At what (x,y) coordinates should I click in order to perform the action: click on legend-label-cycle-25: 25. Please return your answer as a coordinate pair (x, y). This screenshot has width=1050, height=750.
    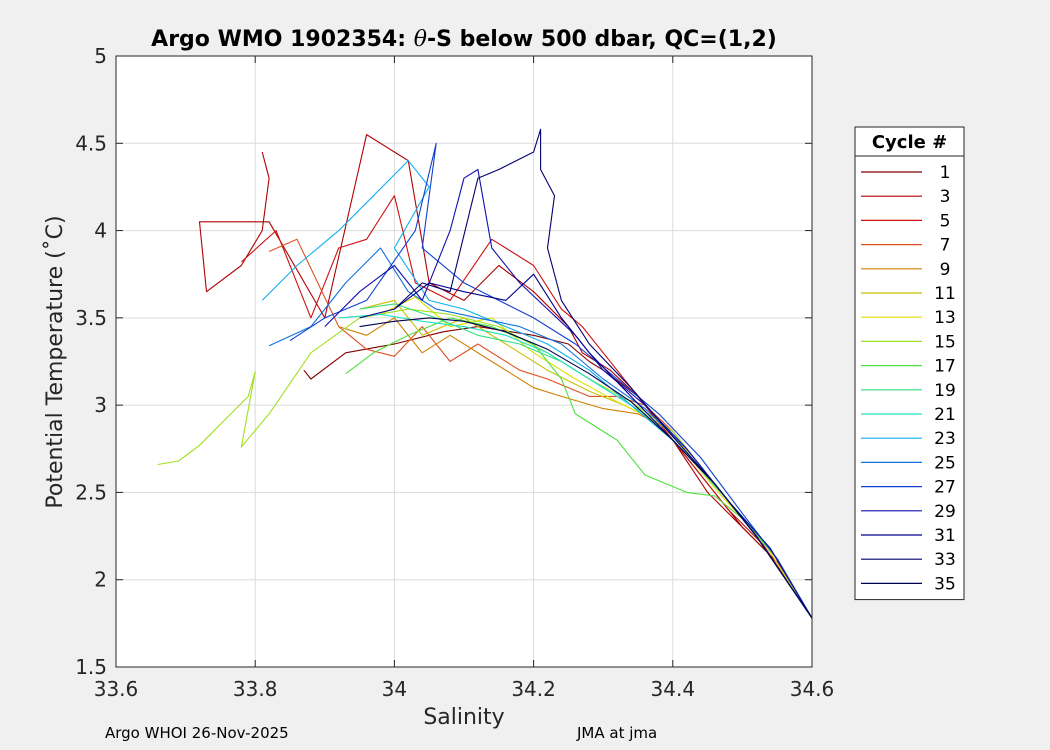
    Looking at the image, I should click on (945, 463).